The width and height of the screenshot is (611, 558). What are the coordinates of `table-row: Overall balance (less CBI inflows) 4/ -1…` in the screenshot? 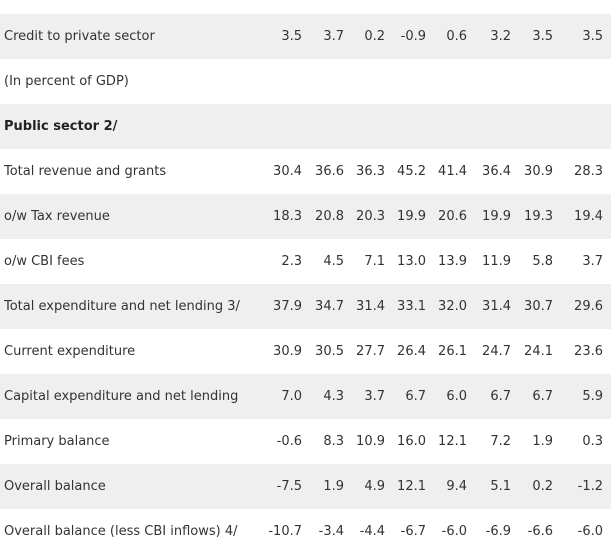 It's located at (305, 531).